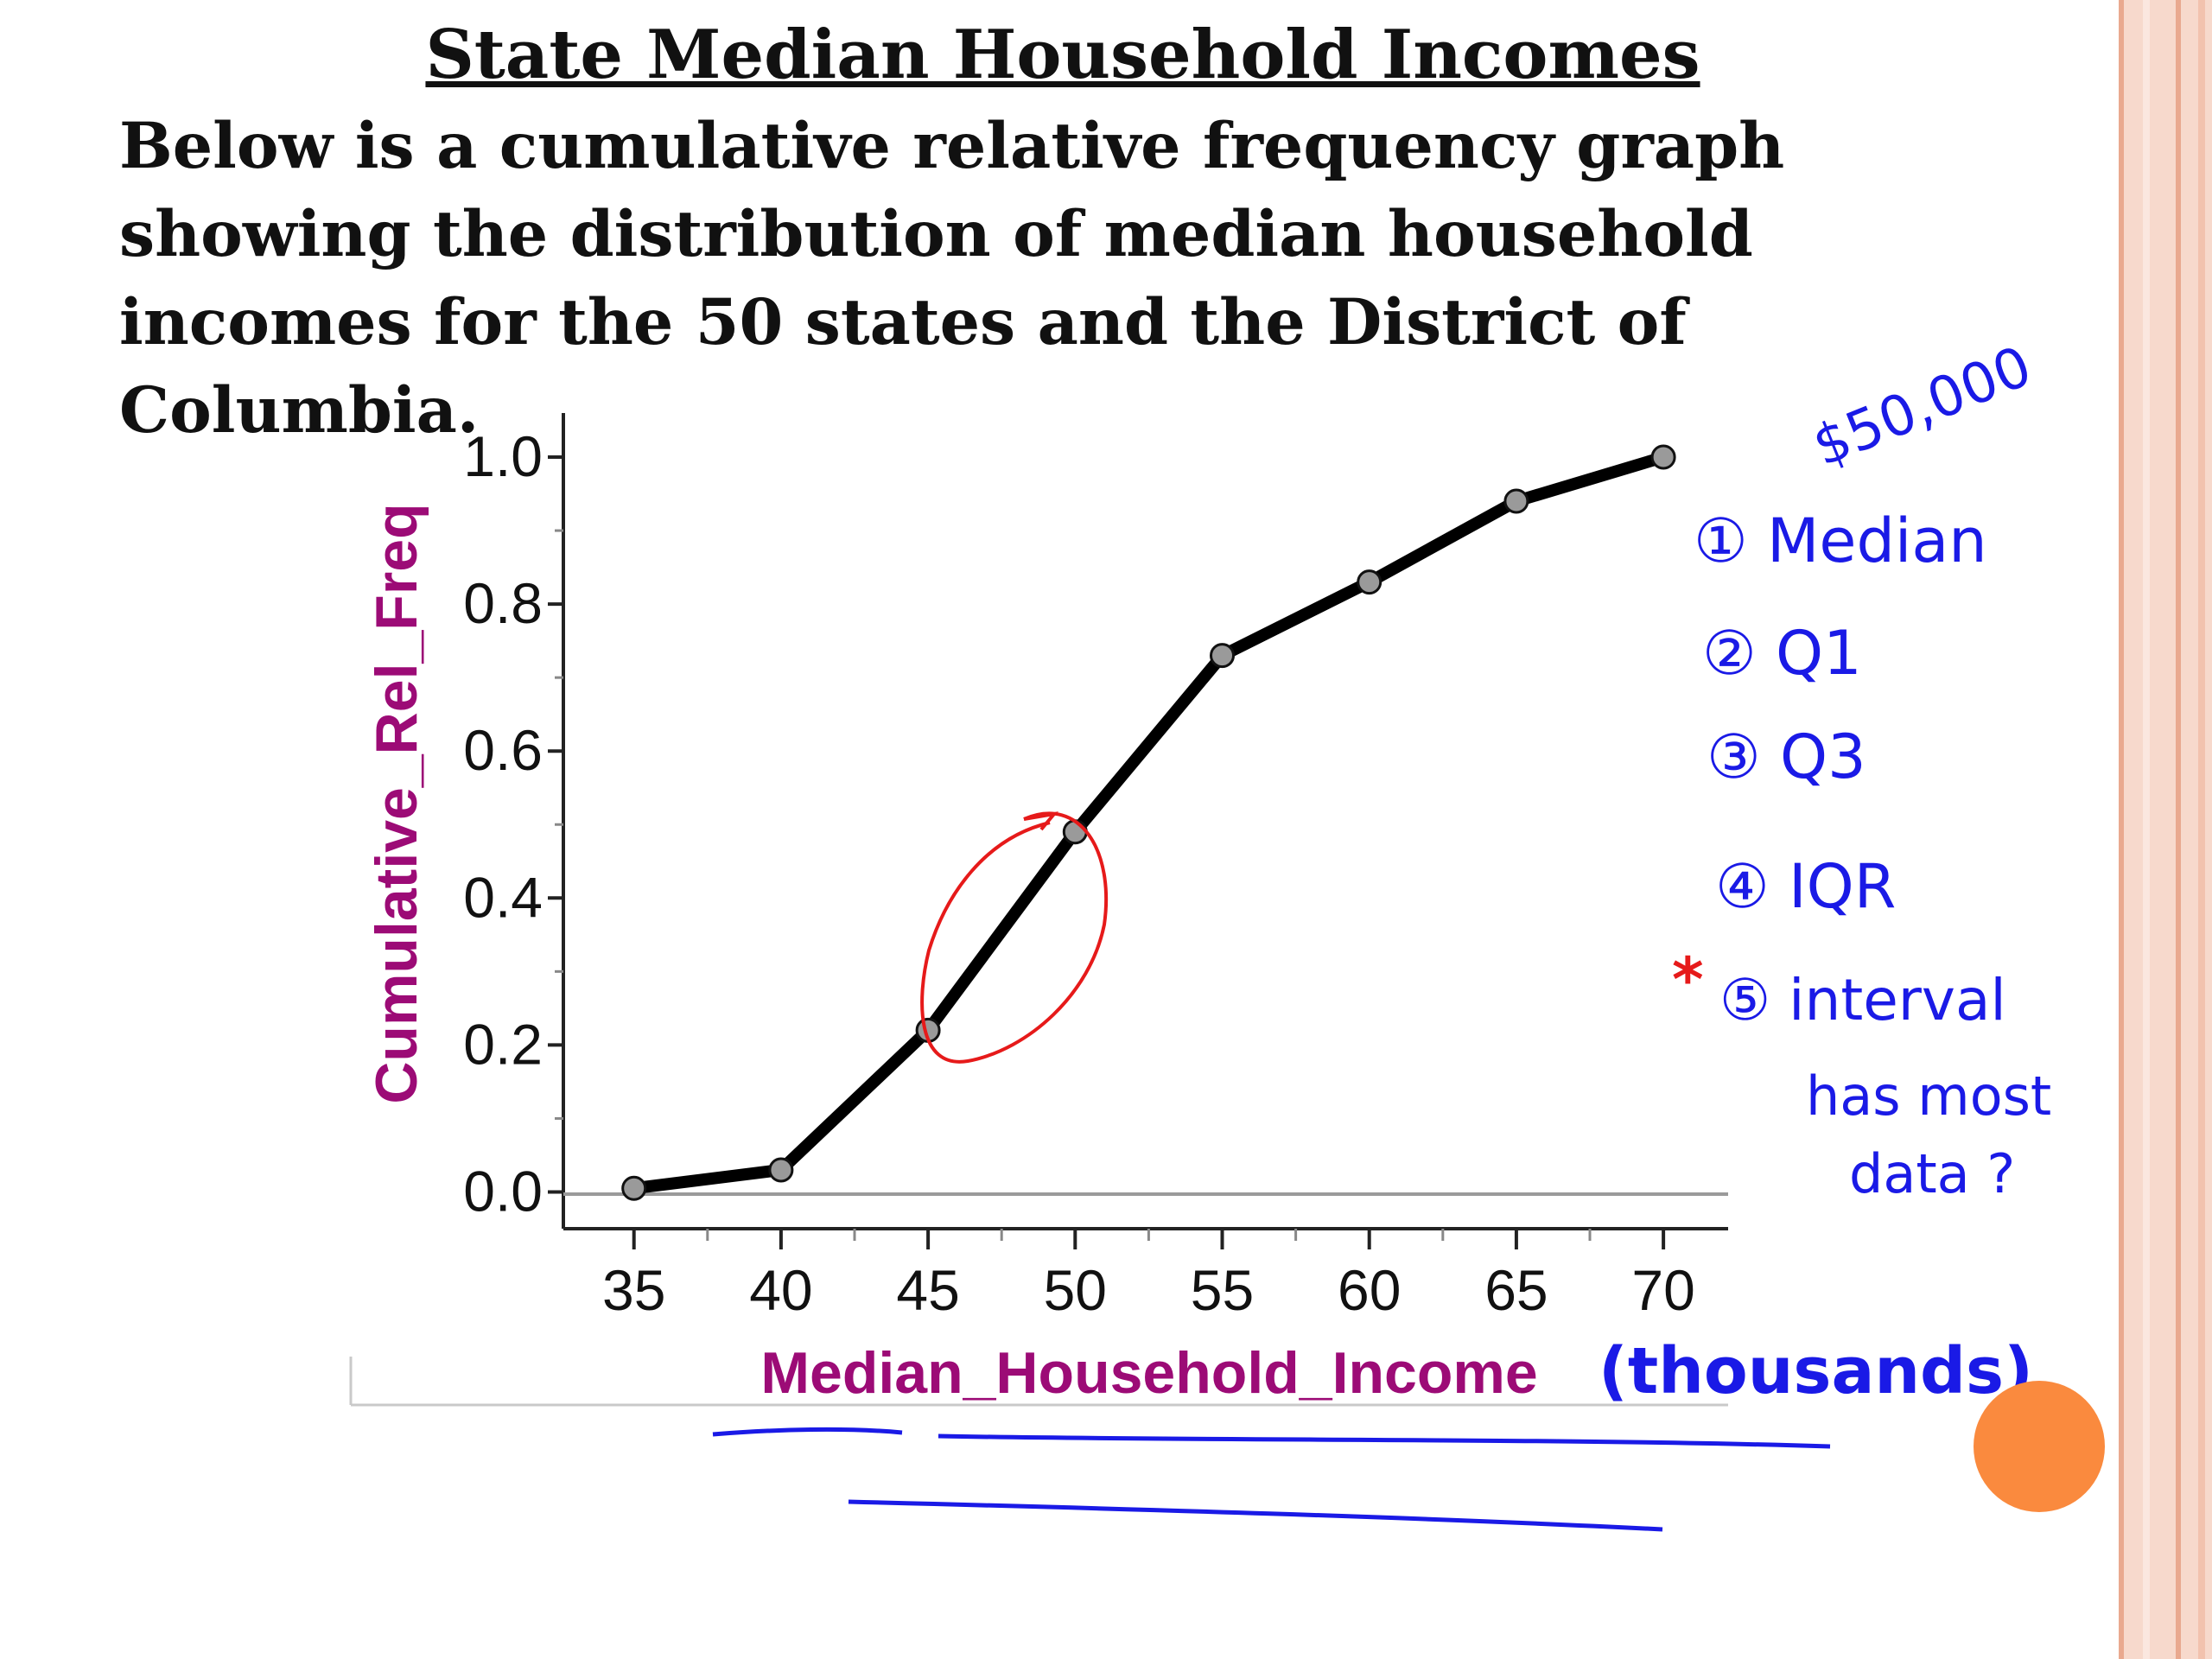 This screenshot has width=2212, height=1659. Describe the element at coordinates (1816, 1371) in the screenshot. I see `handwritten-thousands: (thousands)` at that location.